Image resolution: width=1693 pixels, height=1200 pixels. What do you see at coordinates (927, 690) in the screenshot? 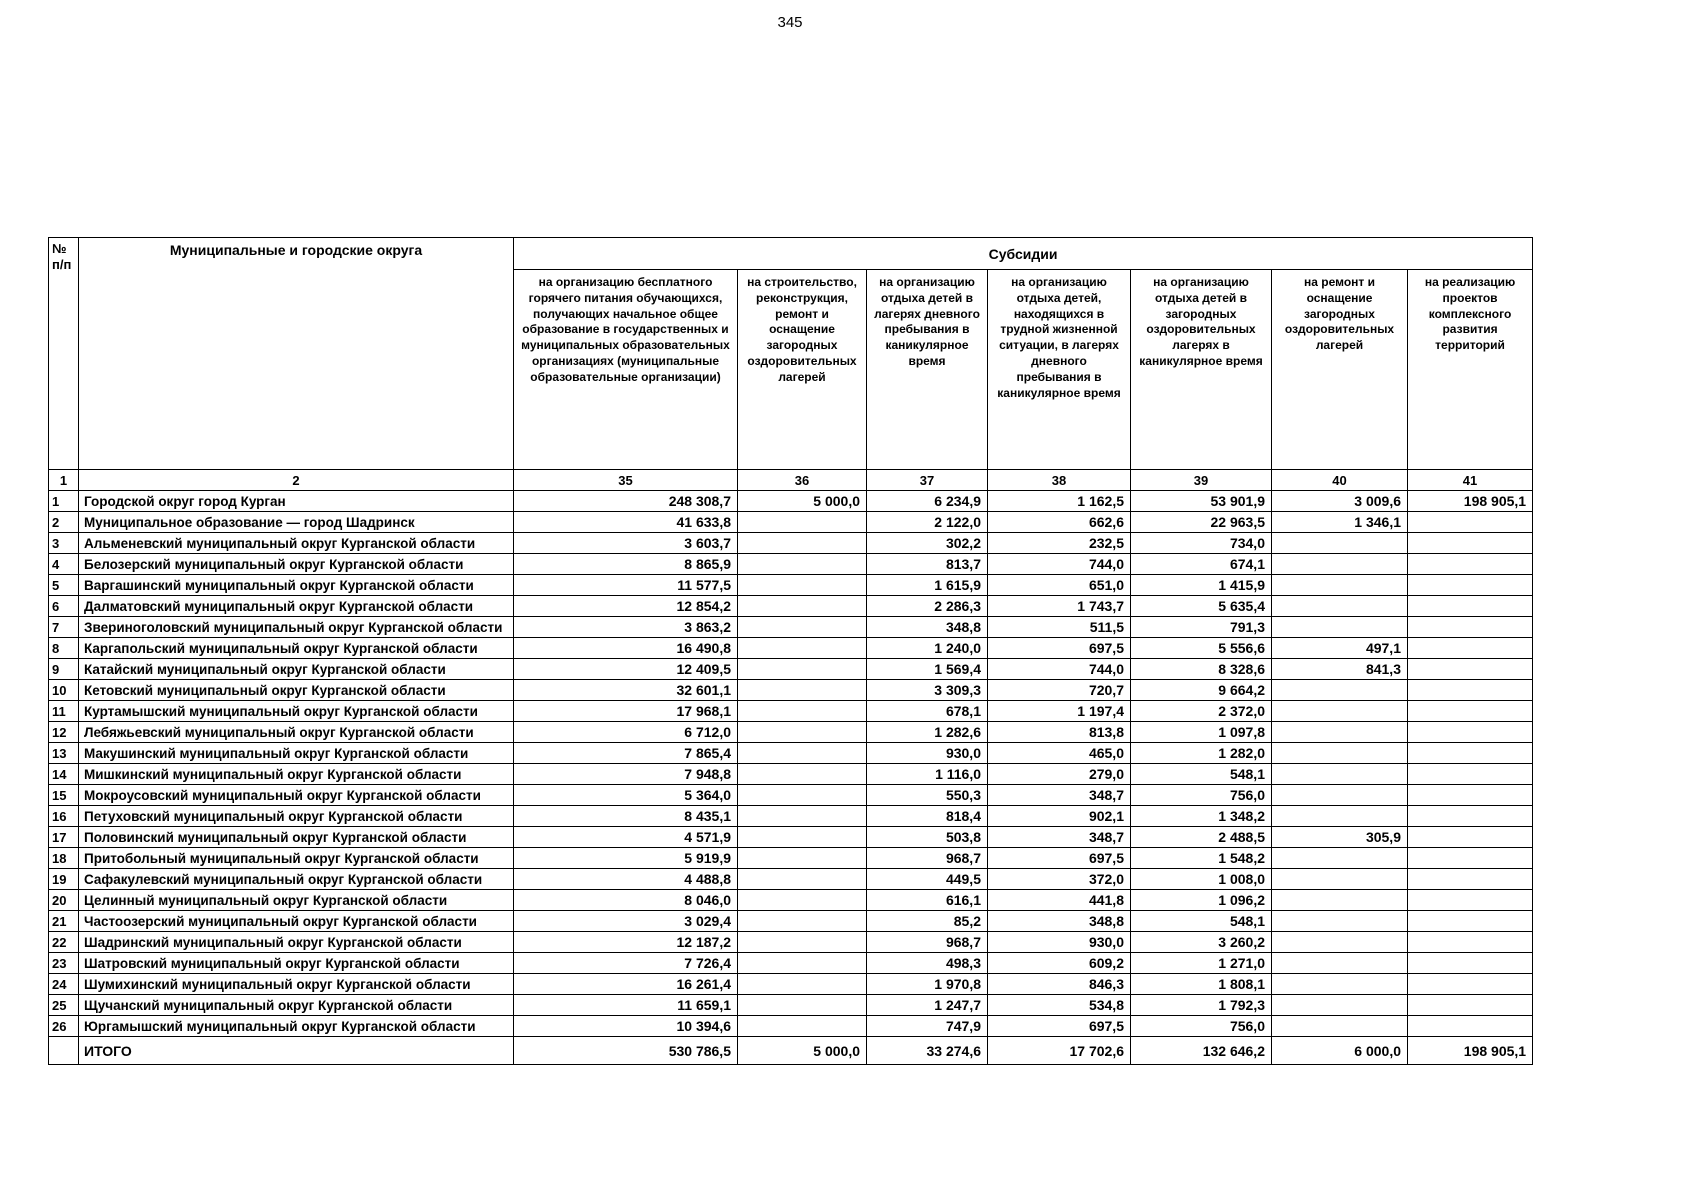
I see `value-cell: 3 309,3` at bounding box center [927, 690].